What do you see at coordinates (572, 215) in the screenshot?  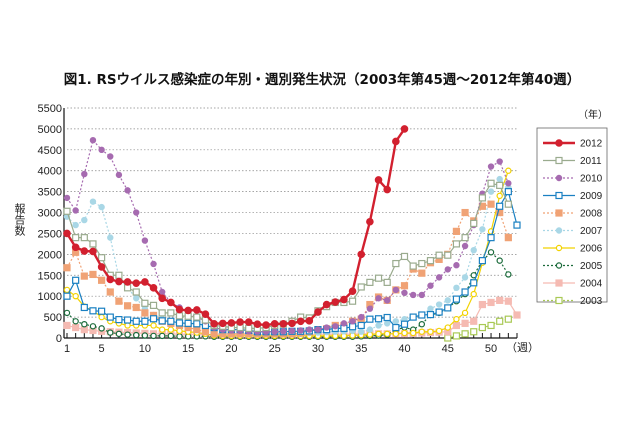 I see `legend-box` at bounding box center [572, 215].